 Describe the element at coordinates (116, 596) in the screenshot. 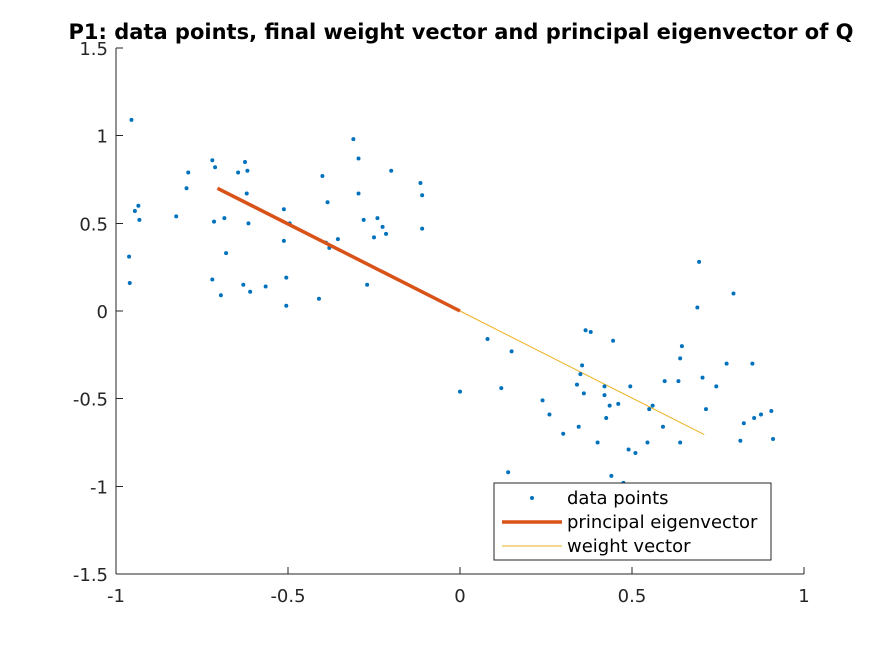

I see `x-tick-label: -1` at that location.